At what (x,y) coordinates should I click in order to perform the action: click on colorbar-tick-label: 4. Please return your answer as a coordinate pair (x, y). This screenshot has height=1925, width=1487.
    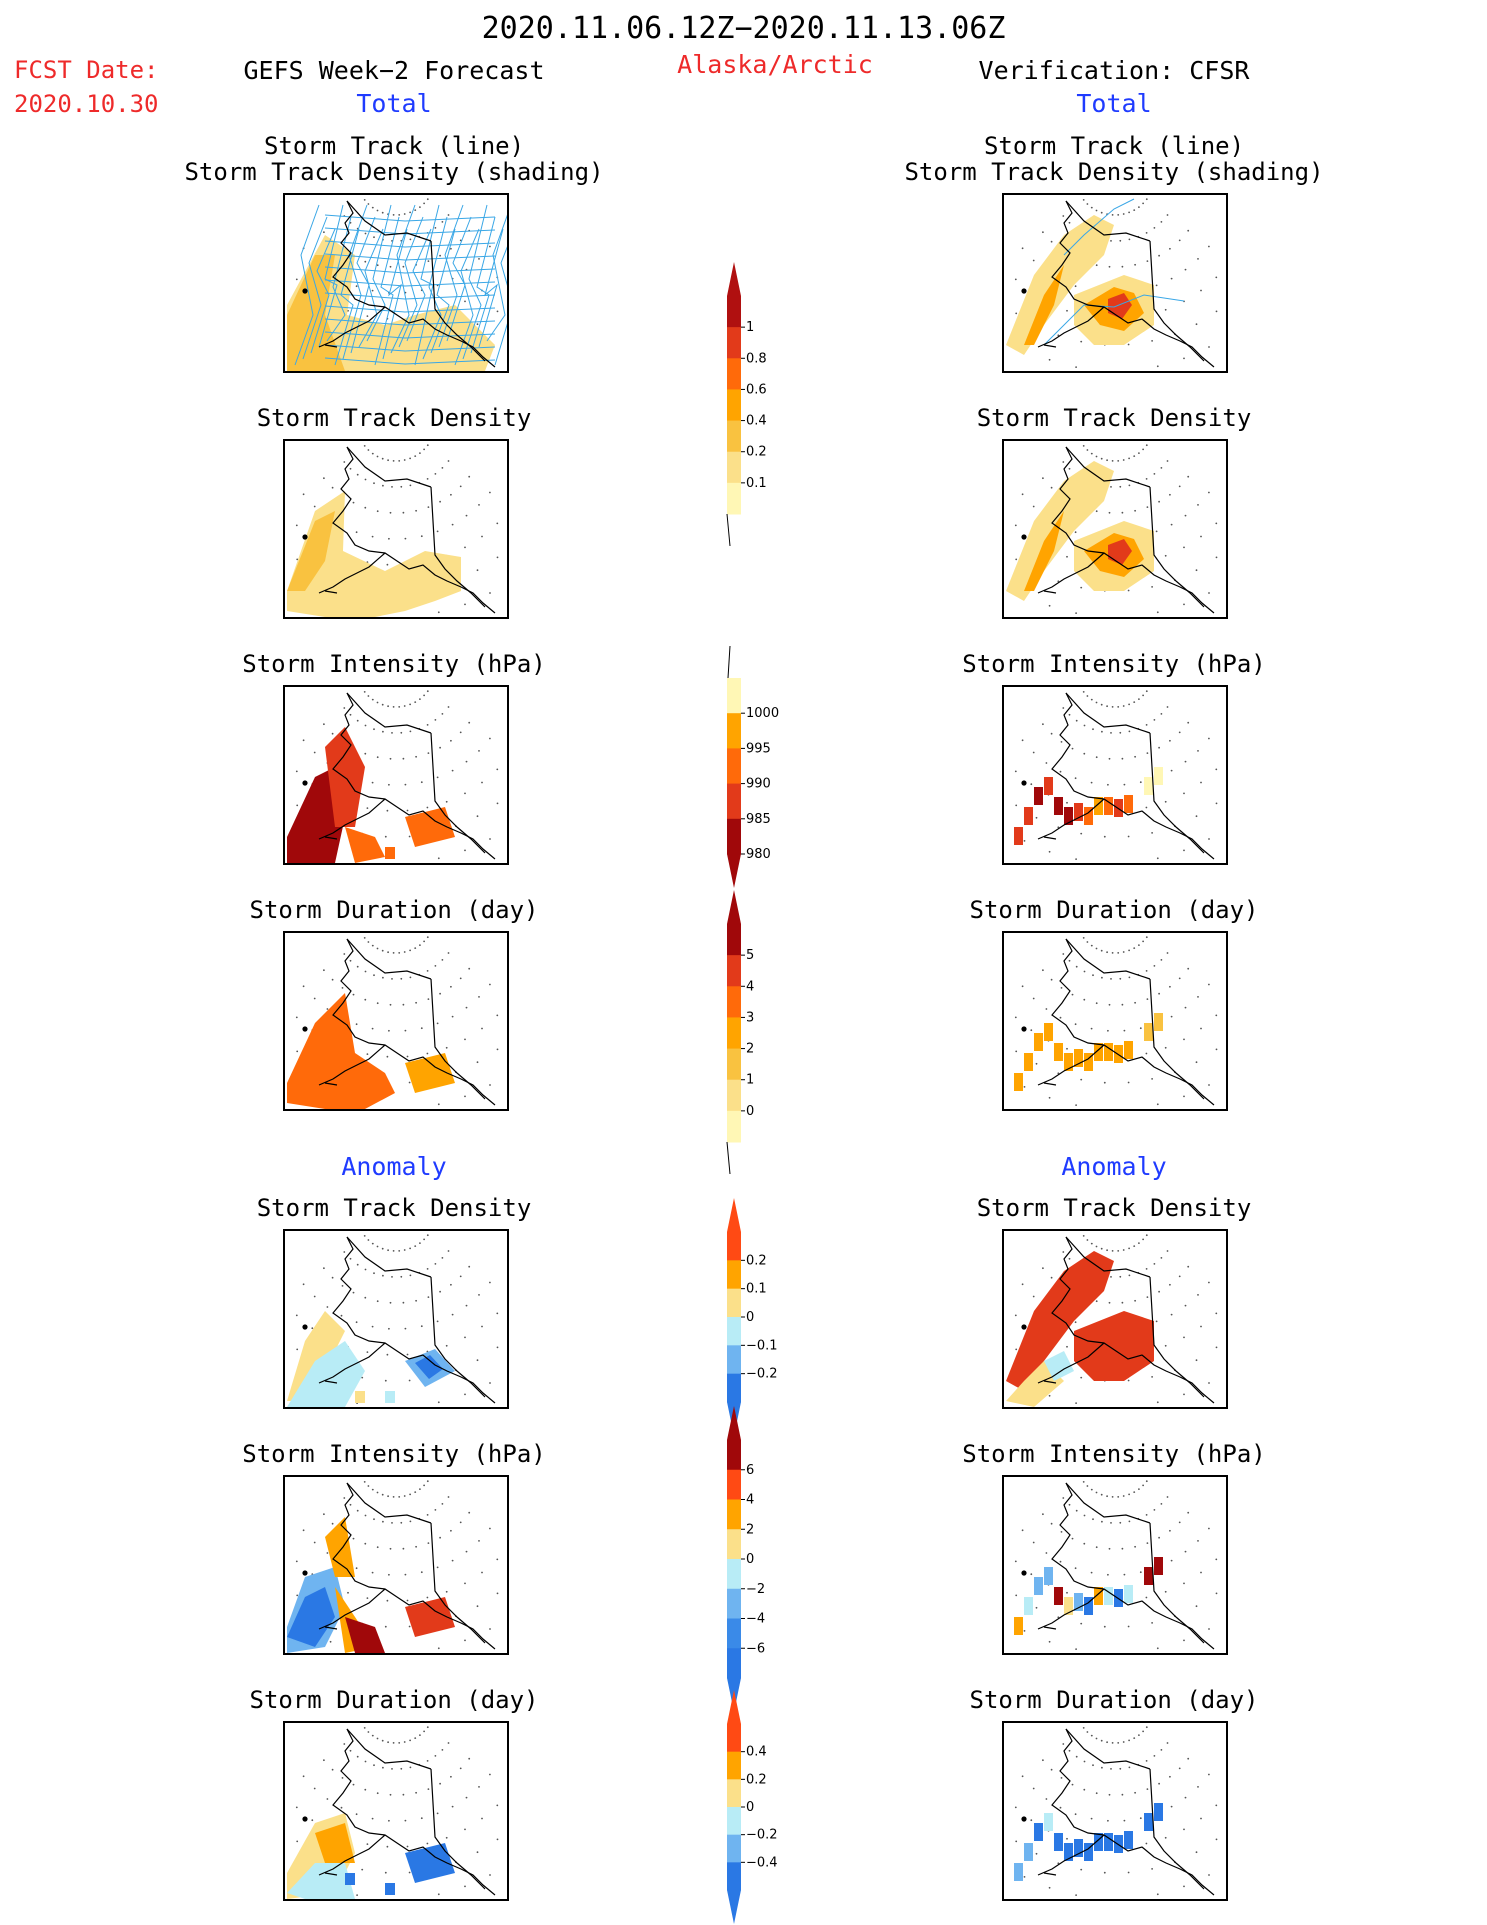
    Looking at the image, I should click on (750, 1500).